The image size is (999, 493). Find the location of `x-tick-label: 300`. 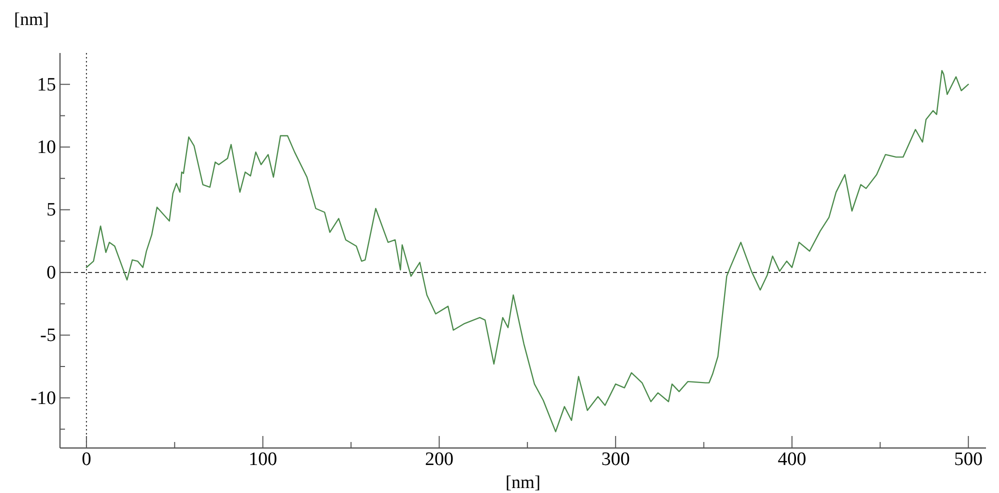

x-tick-label: 300 is located at coordinates (615, 459).